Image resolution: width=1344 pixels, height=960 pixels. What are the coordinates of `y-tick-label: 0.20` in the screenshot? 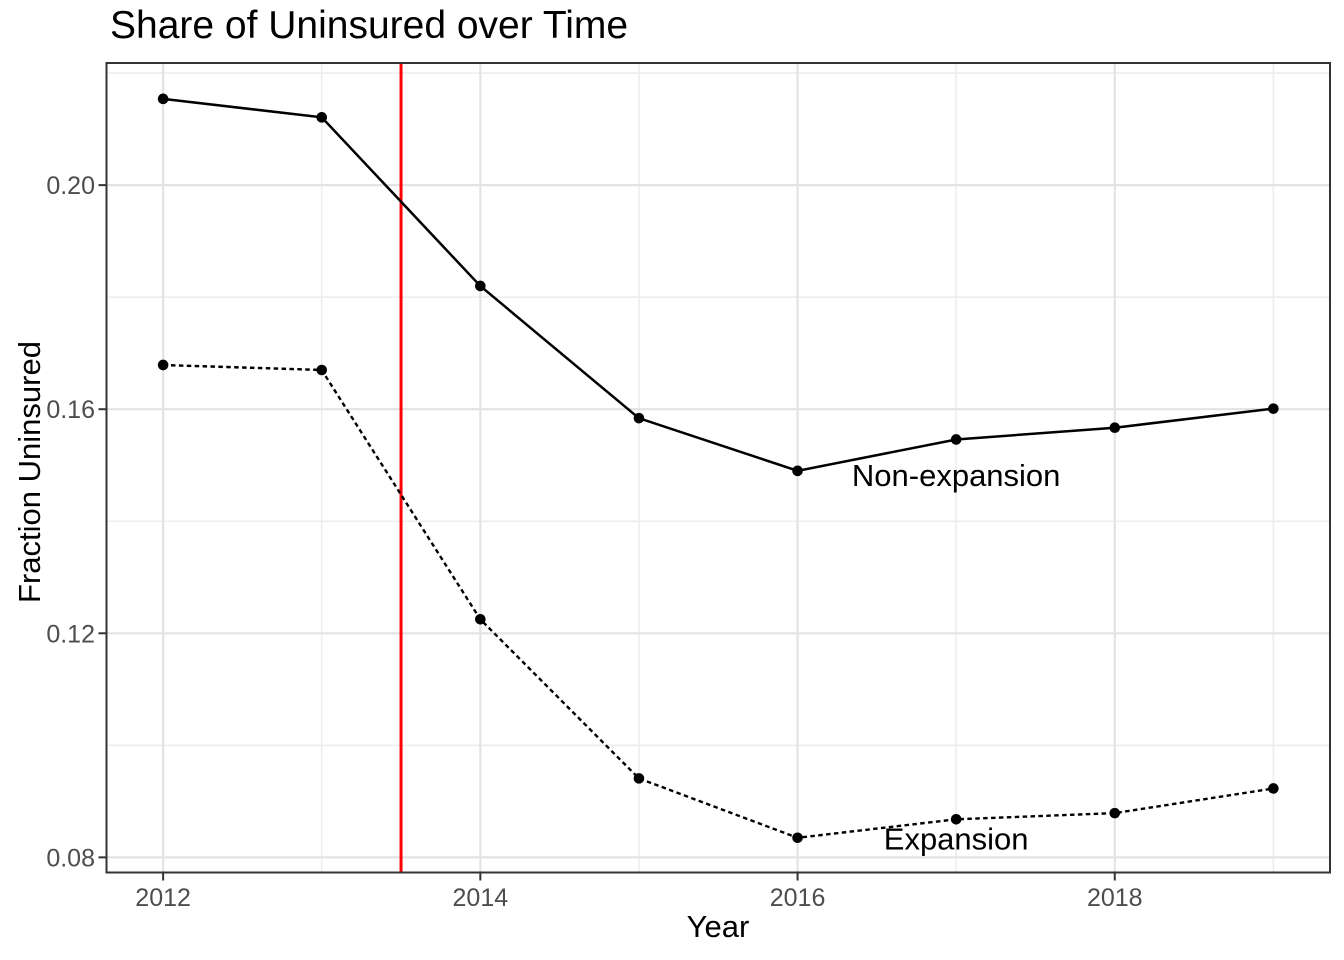 It's located at (70, 186).